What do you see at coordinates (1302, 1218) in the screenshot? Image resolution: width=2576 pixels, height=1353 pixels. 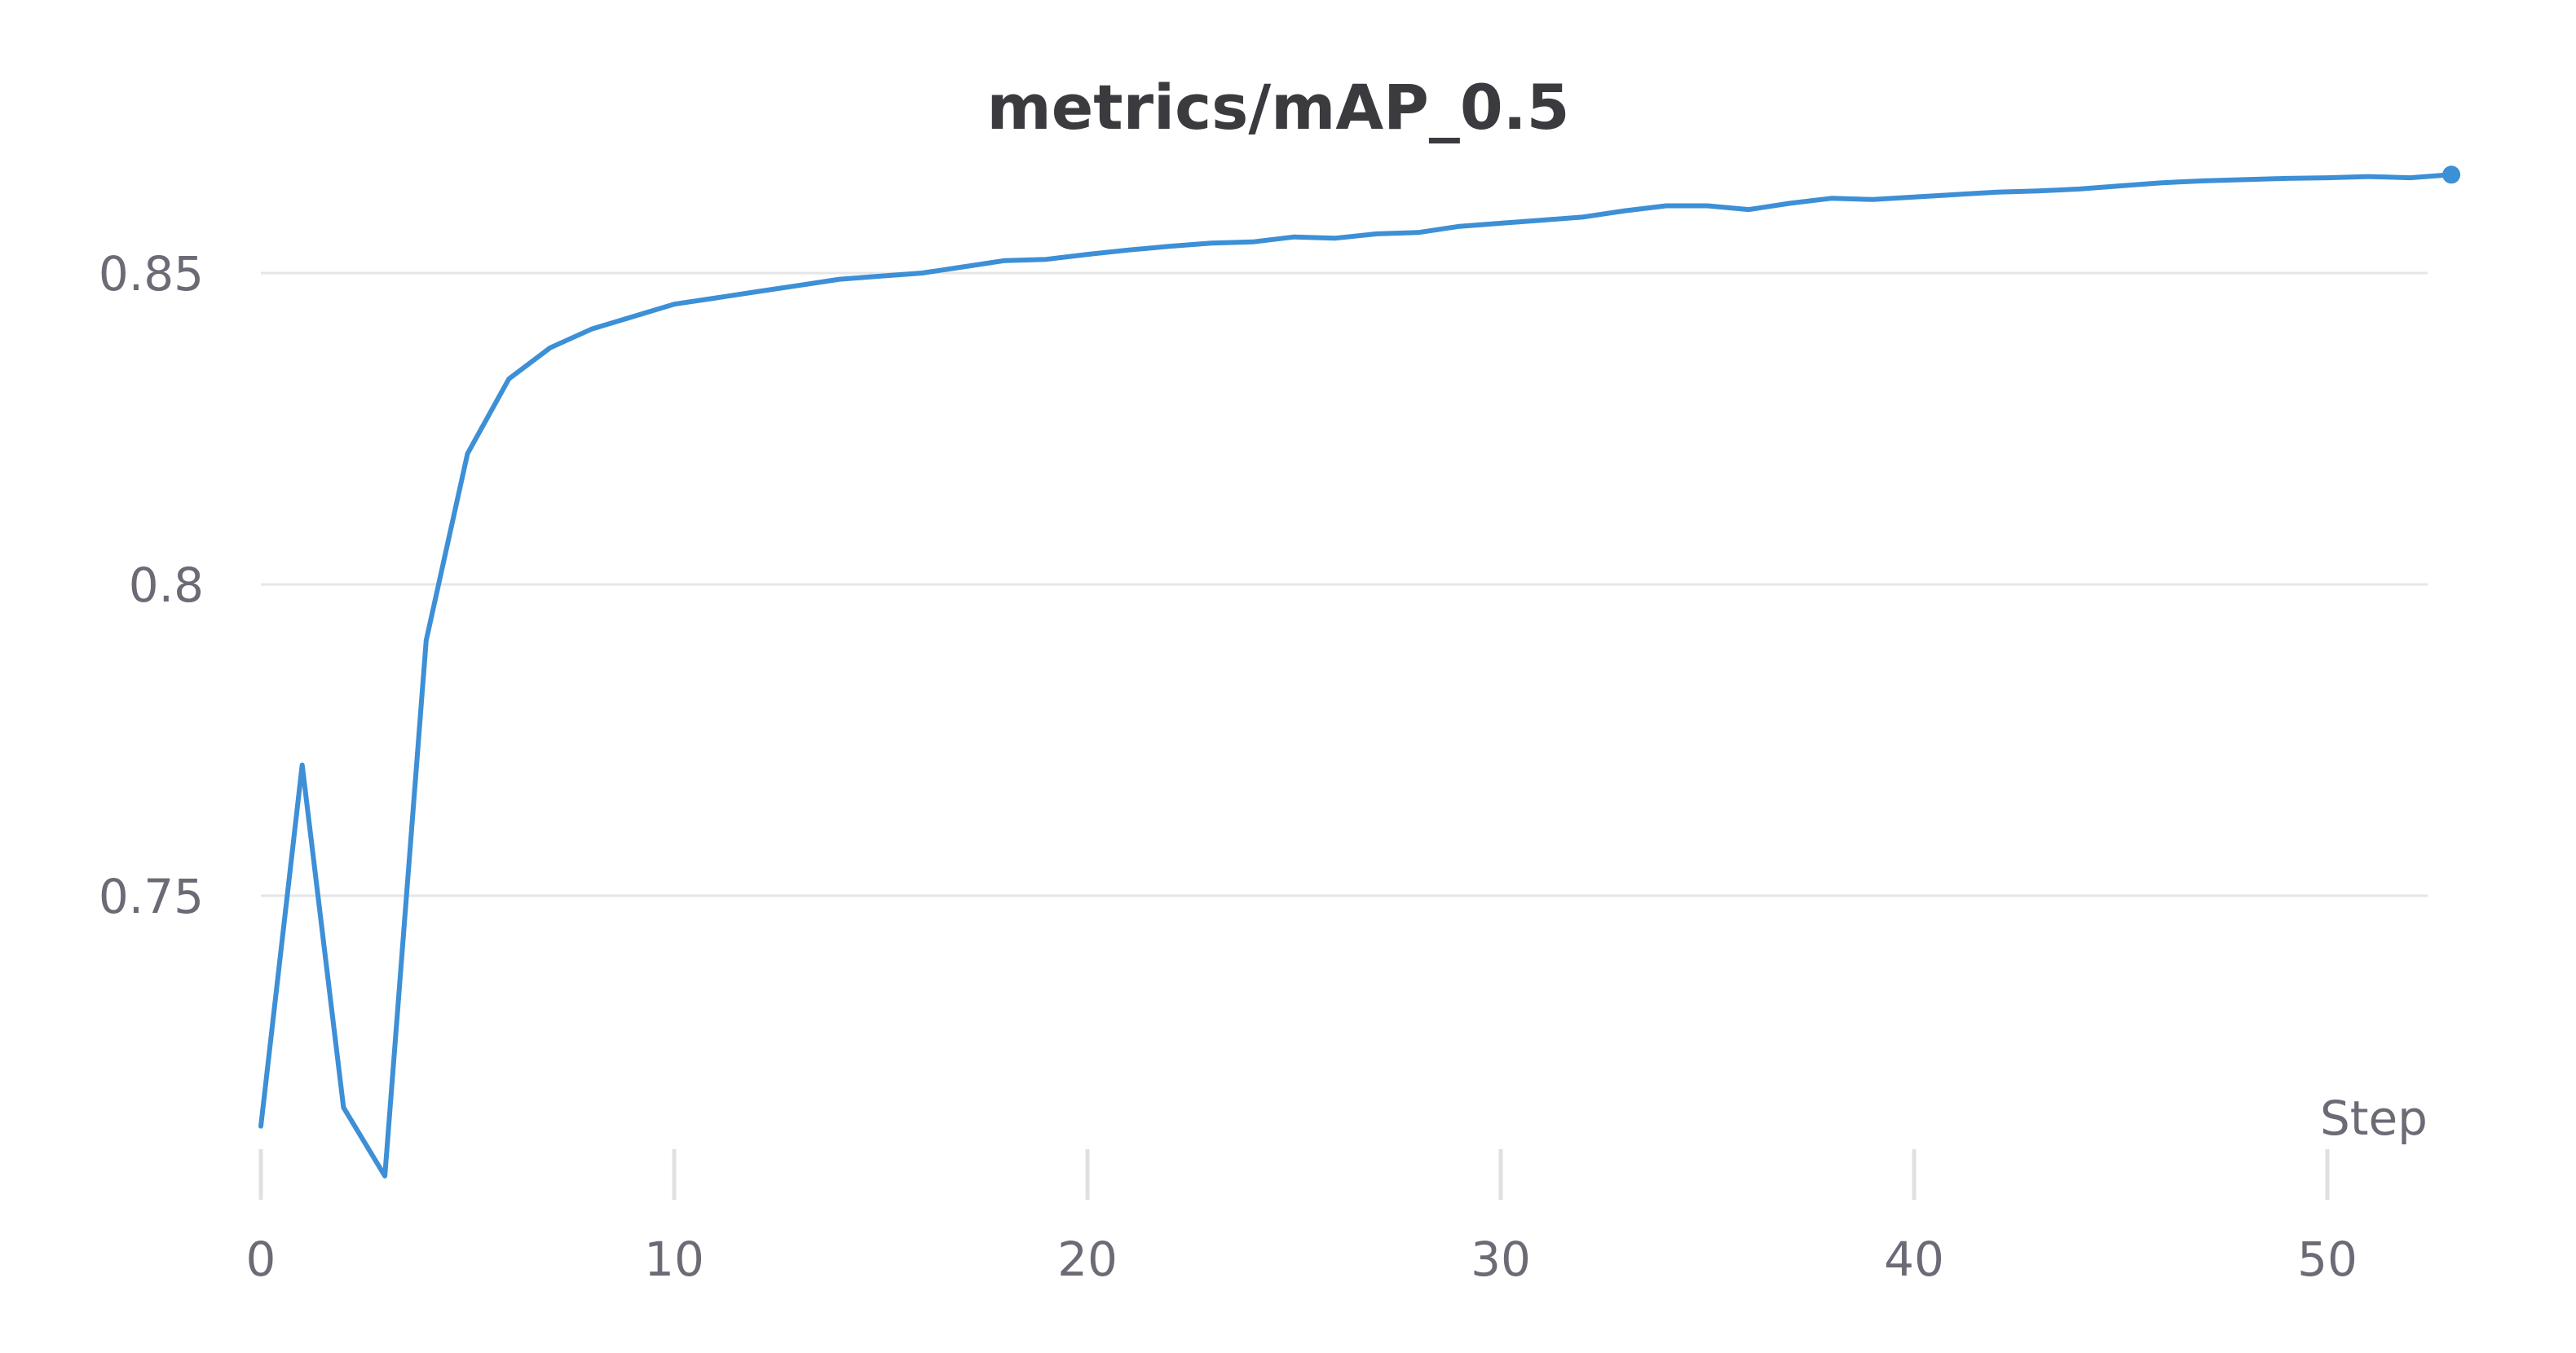 I see `x-axis-ticks: 0 10 20 30 40 50` at bounding box center [1302, 1218].